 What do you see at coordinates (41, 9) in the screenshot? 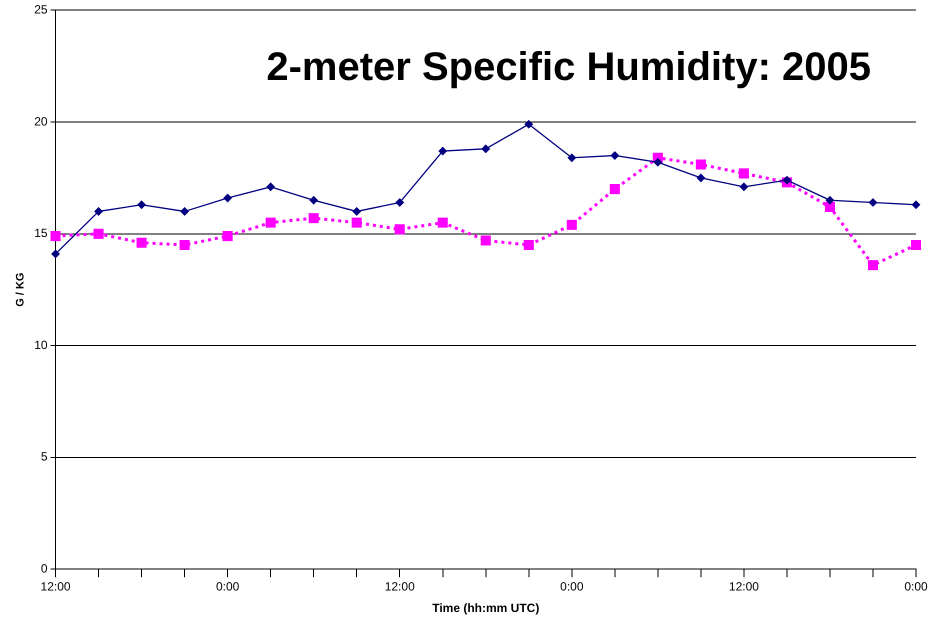
I see `y-tick-label: 25` at bounding box center [41, 9].